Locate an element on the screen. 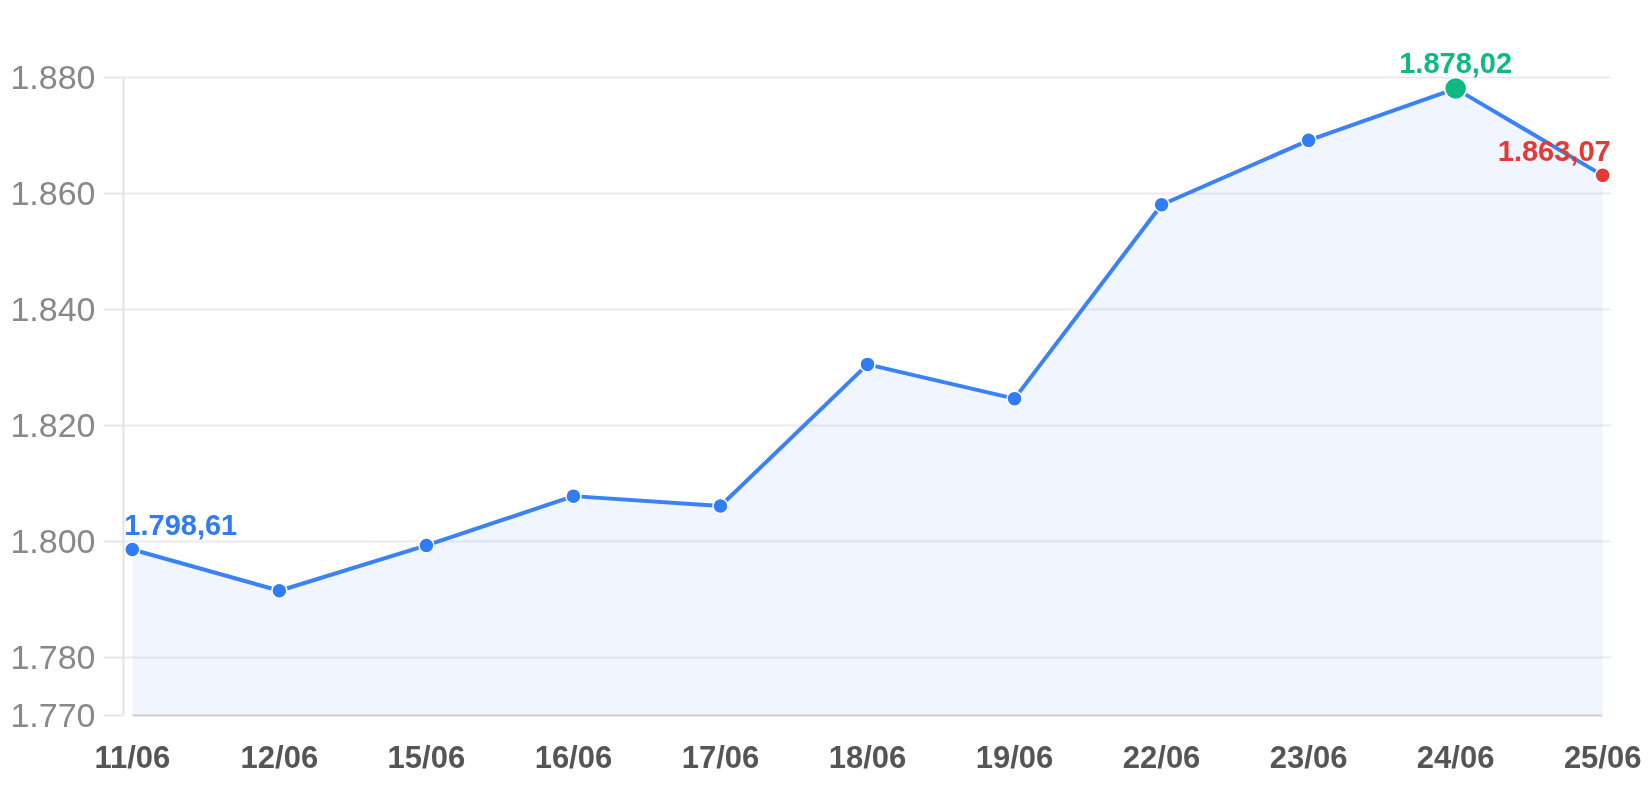 The width and height of the screenshot is (1650, 800). data-label: 1.878,02 is located at coordinates (1456, 62).